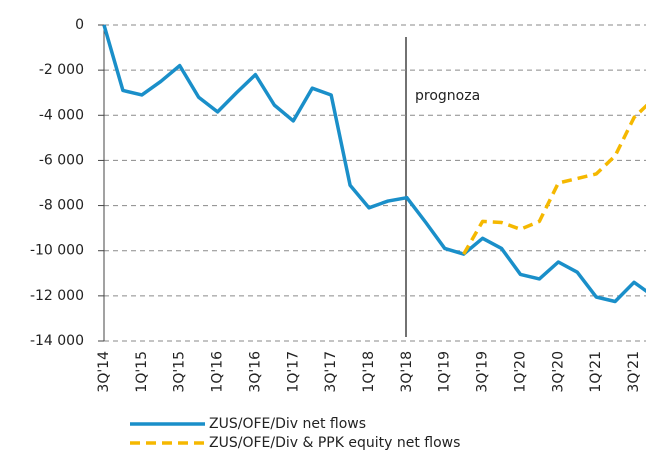 The image size is (646, 451). Describe the element at coordinates (596, 372) in the screenshot. I see `x-tick-label: 1Q'21` at that location.